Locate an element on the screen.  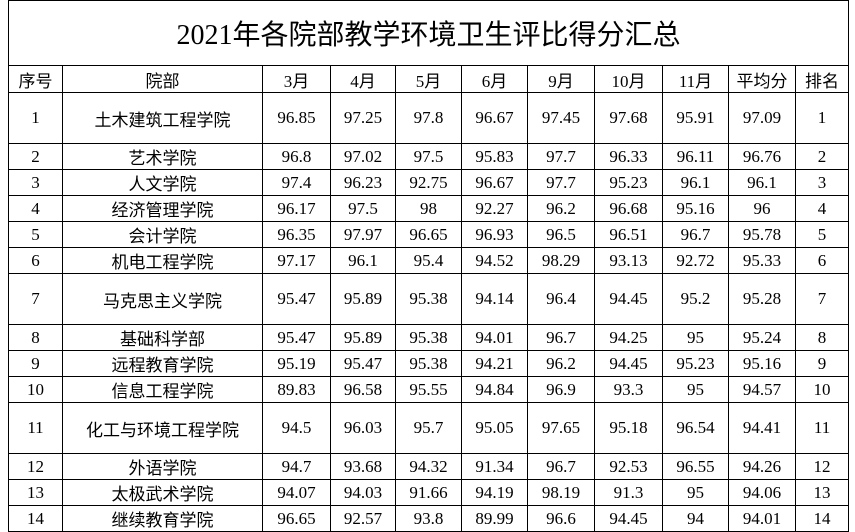
value-cell: 96.33 is located at coordinates (628, 156).